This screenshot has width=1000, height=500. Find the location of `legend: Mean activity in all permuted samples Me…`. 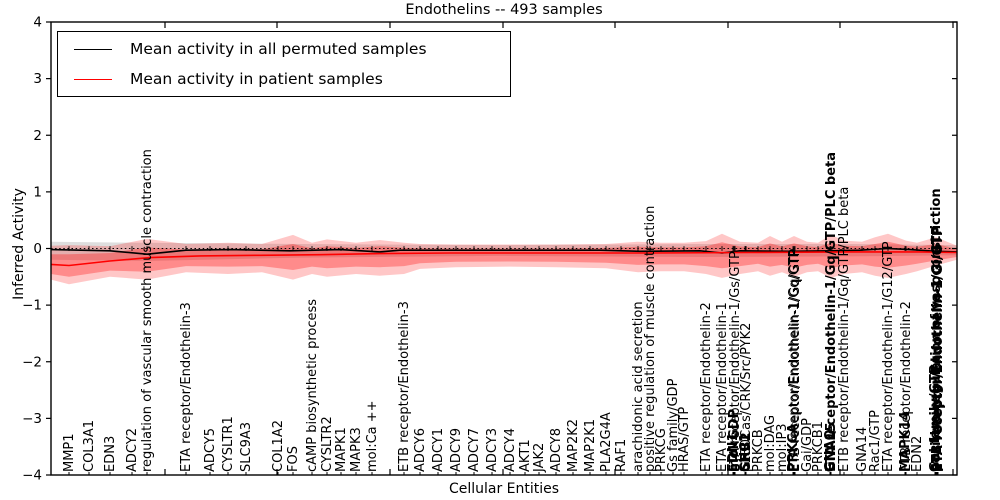

legend: Mean activity in all permuted samples Me… is located at coordinates (284, 64).